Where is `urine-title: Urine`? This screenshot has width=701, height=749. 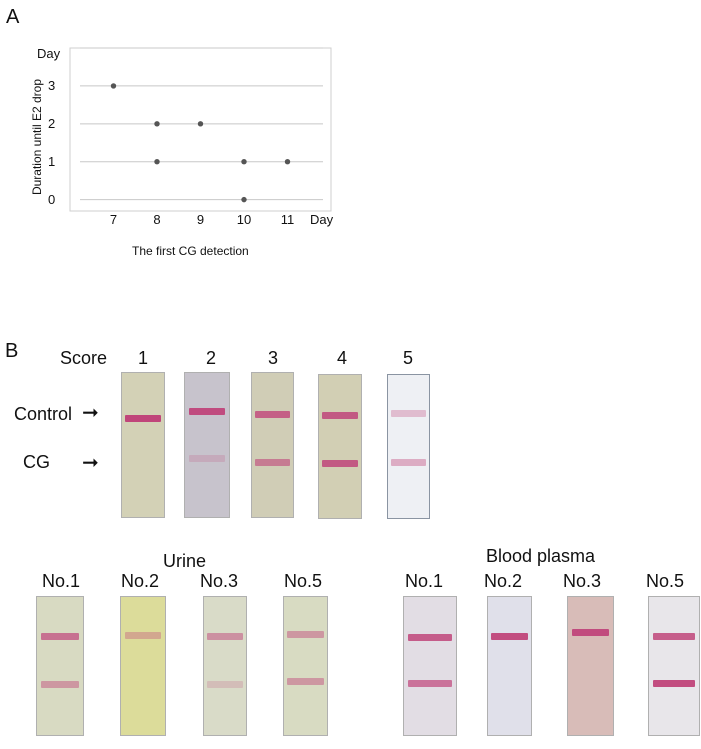 urine-title: Urine is located at coordinates (185, 561).